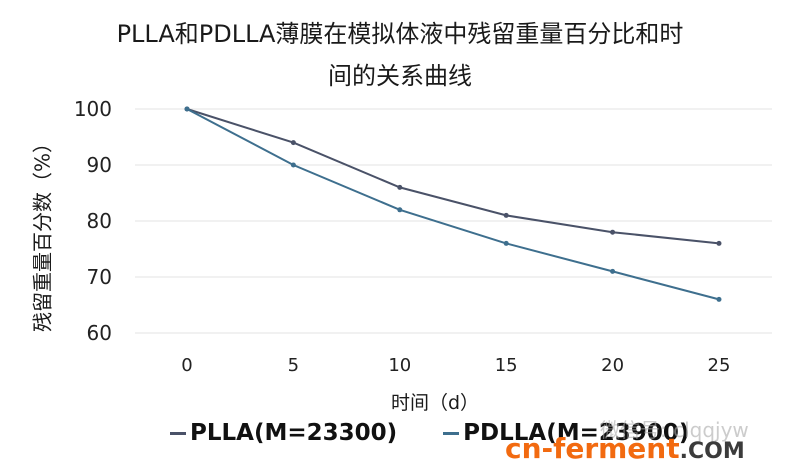 The height and width of the screenshot is (472, 800). Describe the element at coordinates (719, 365) in the screenshot. I see `x-tick-label: 25` at that location.